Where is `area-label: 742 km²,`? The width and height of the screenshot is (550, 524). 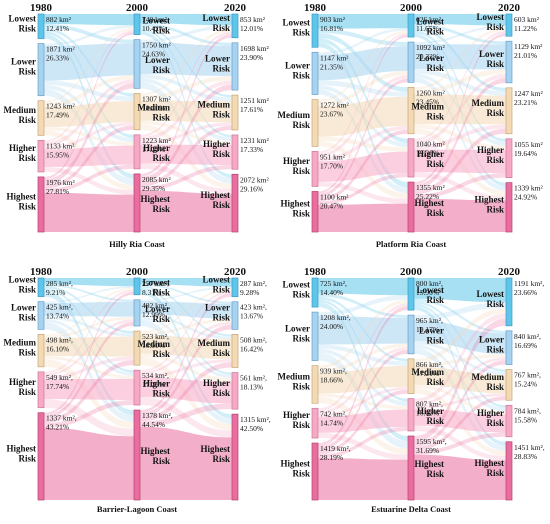 area-label: 742 km², is located at coordinates (333, 413).